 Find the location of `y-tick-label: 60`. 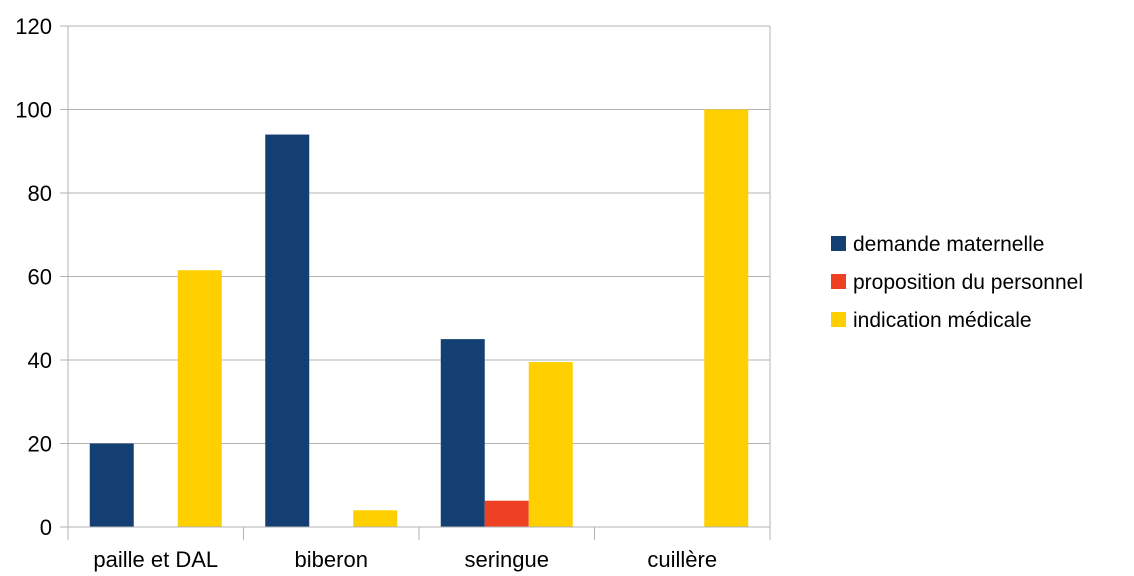

y-tick-label: 60 is located at coordinates (40, 277).